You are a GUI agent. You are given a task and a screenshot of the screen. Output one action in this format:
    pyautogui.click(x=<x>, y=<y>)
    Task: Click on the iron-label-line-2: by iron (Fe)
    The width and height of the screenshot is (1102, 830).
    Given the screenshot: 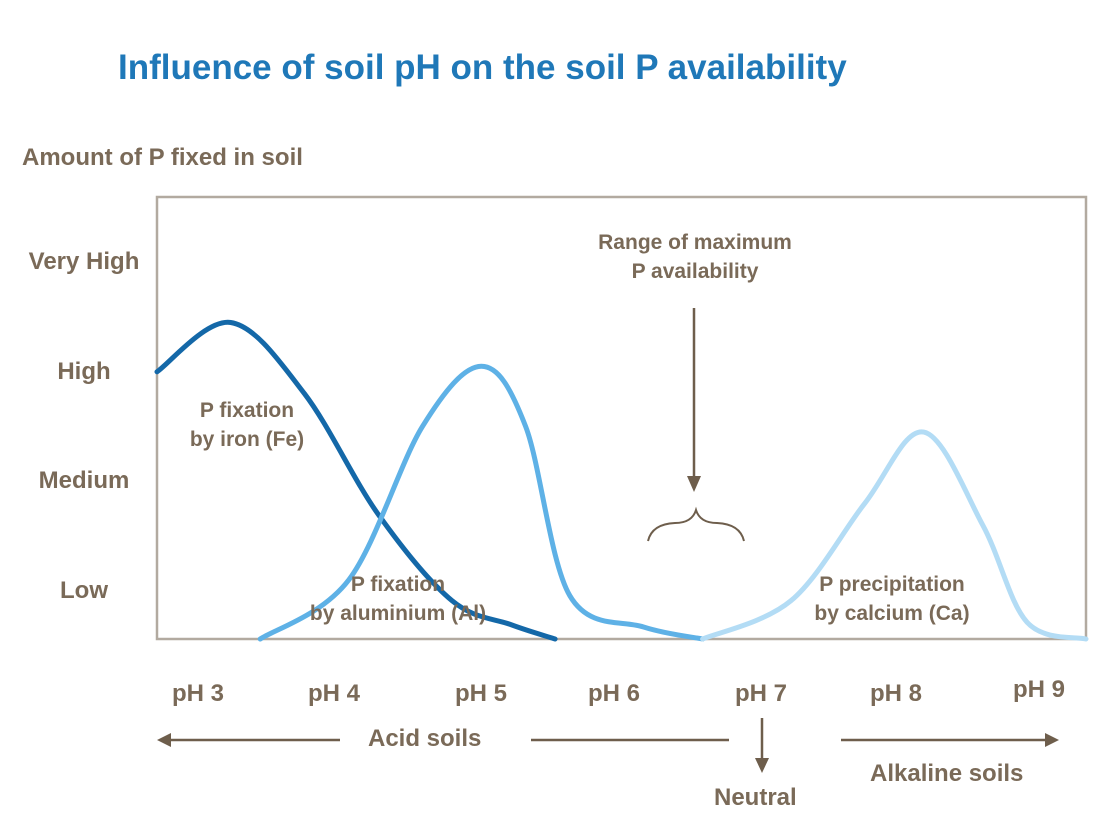 What is the action you would take?
    pyautogui.click(x=247, y=439)
    